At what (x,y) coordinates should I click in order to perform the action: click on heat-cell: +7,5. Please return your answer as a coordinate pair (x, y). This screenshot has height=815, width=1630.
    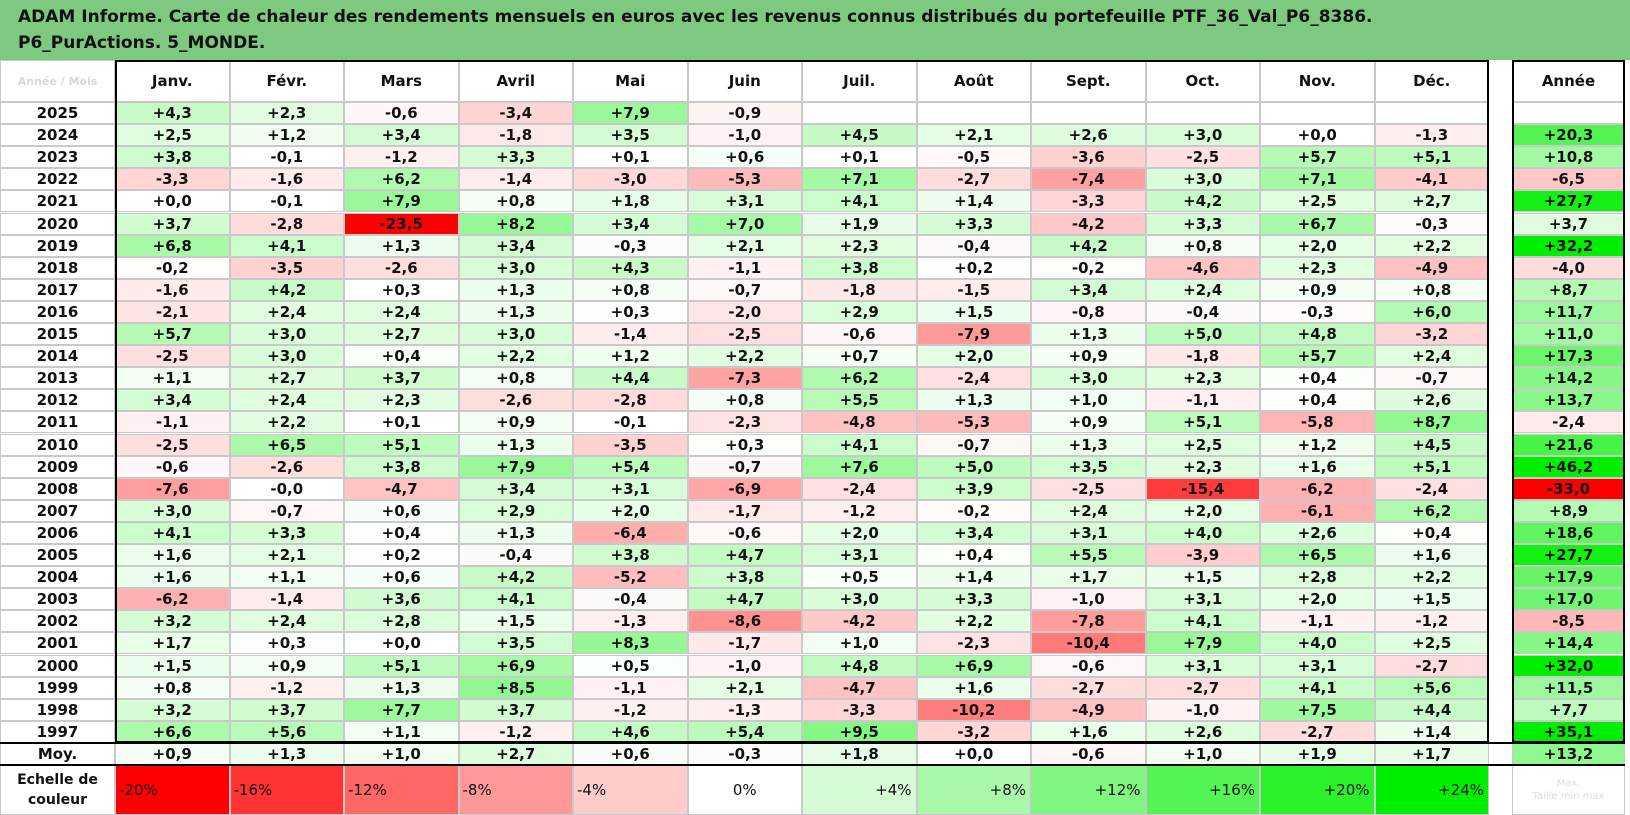
    Looking at the image, I should click on (1317, 709).